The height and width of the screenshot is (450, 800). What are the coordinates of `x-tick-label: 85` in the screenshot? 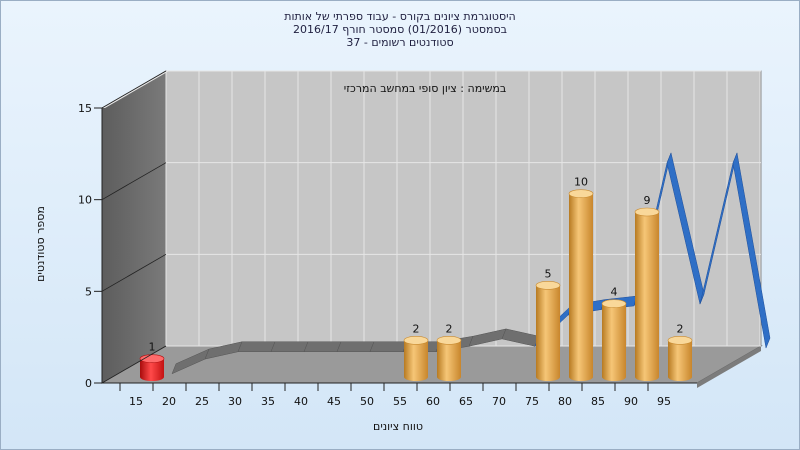 It's located at (598, 401).